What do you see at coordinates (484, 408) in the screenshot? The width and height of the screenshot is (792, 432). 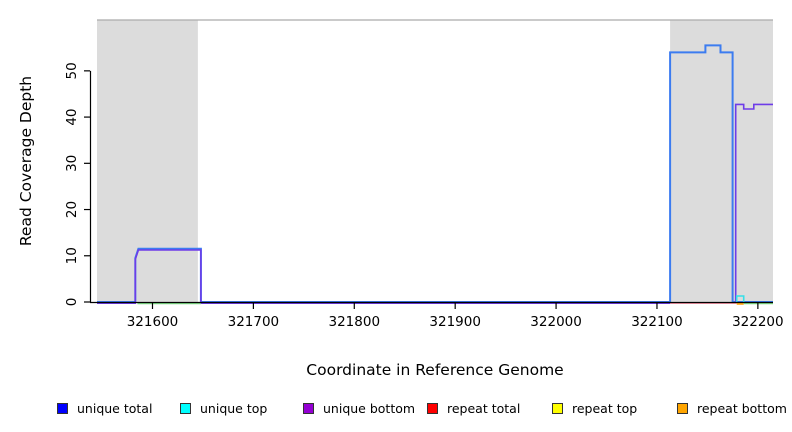 I see `legend-label: repeat total` at bounding box center [484, 408].